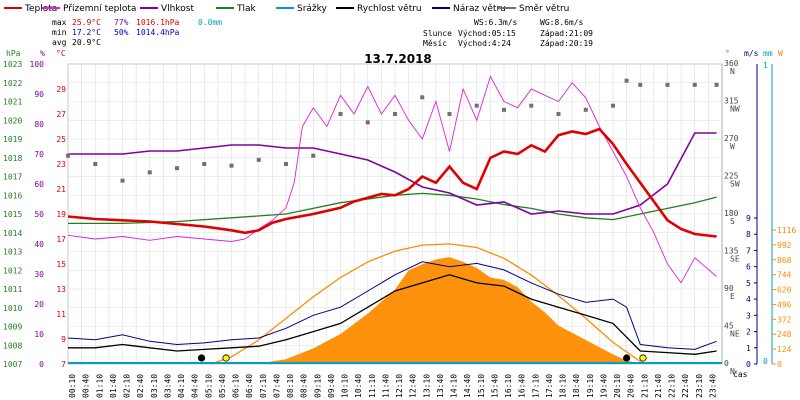 The height and width of the screenshot is (400, 800). Describe the element at coordinates (784, 275) in the screenshot. I see `solar-tick: 744` at that location.